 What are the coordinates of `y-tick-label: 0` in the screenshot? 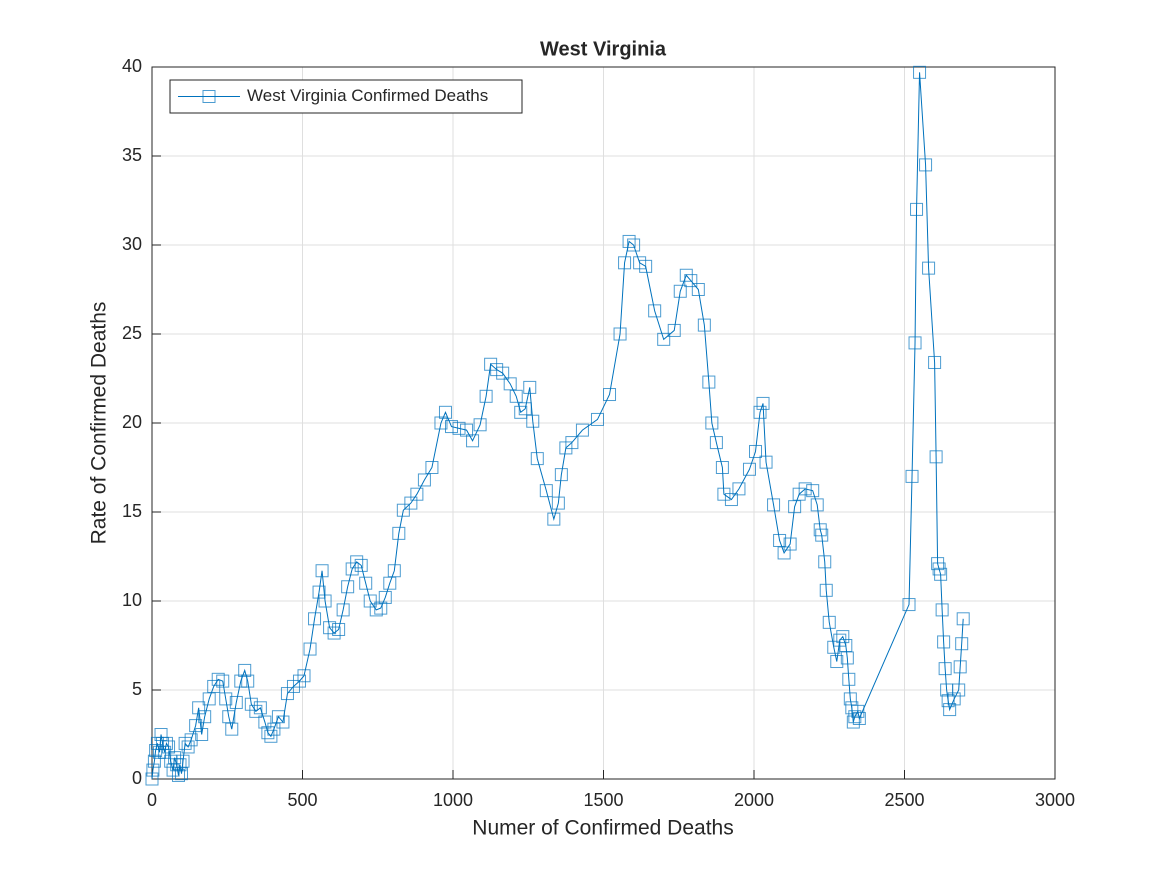 It's located at (137, 778).